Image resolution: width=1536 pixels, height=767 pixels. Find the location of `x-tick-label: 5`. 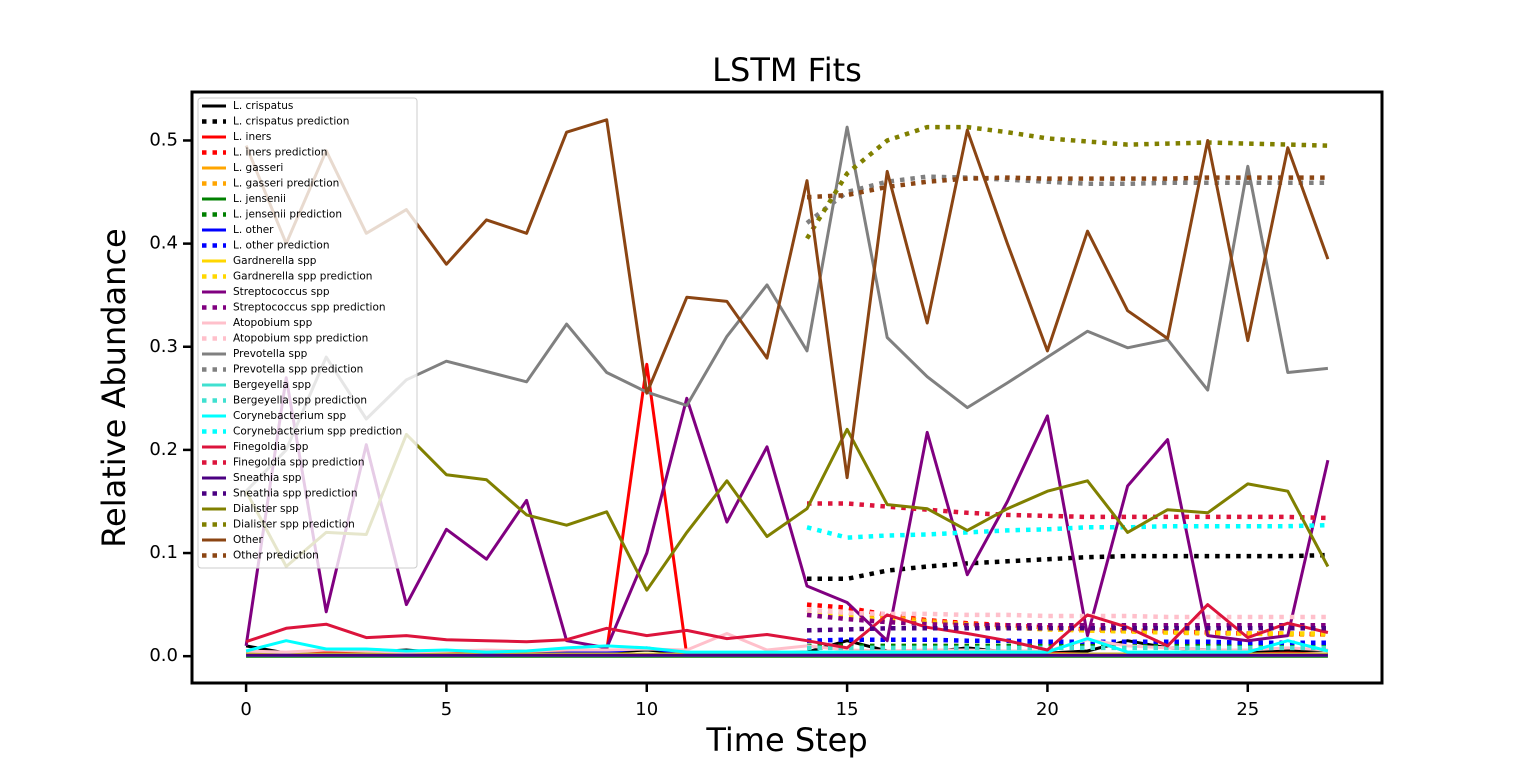

x-tick-label: 5 is located at coordinates (446, 709).